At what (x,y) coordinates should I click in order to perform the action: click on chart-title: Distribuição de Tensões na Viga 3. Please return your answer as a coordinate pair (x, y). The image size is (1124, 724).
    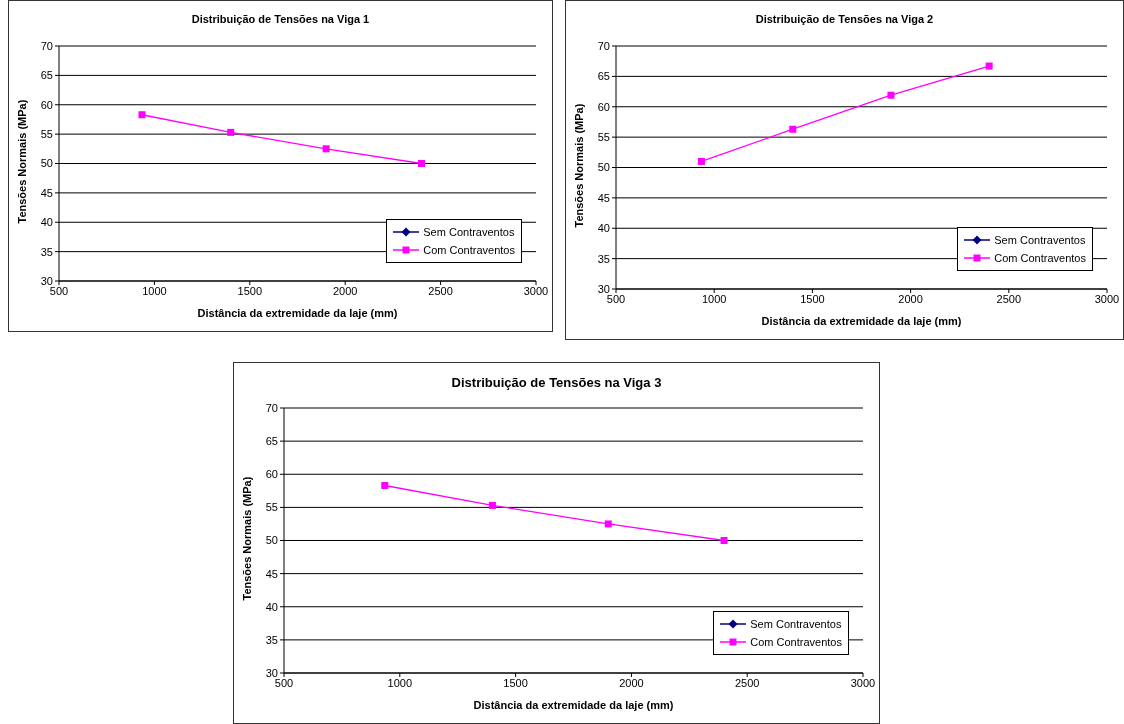
    Looking at the image, I should click on (556, 382).